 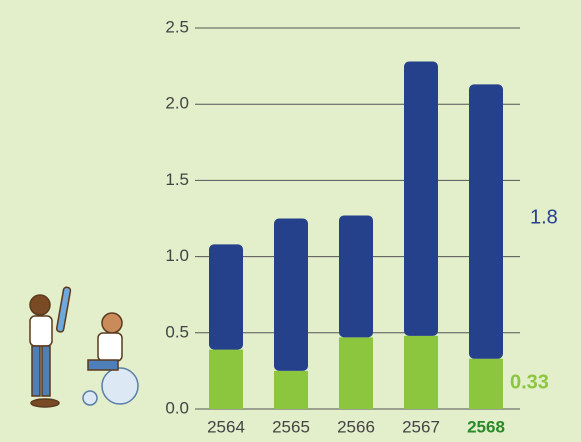 What do you see at coordinates (84, 347) in the screenshot?
I see `illustration` at bounding box center [84, 347].